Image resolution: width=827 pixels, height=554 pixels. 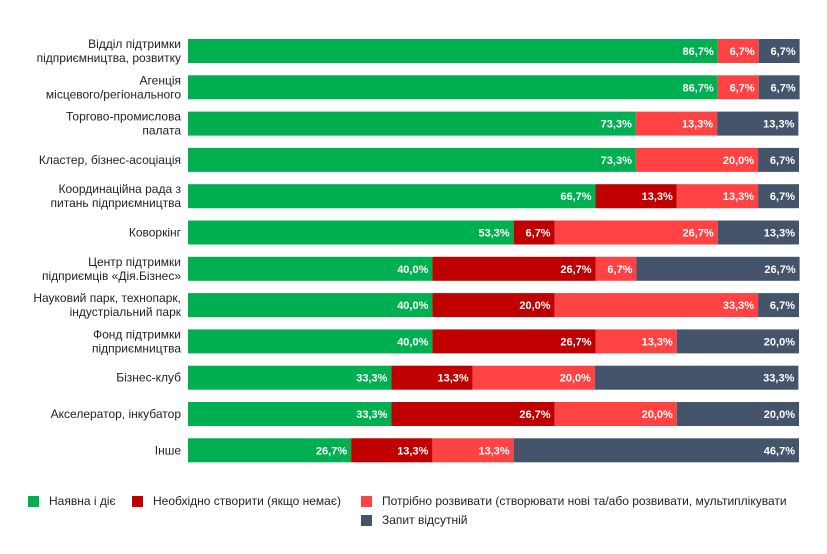 I want to click on category-label: Відділ підтримки підприємництва, розвитку, so click(x=109, y=51).